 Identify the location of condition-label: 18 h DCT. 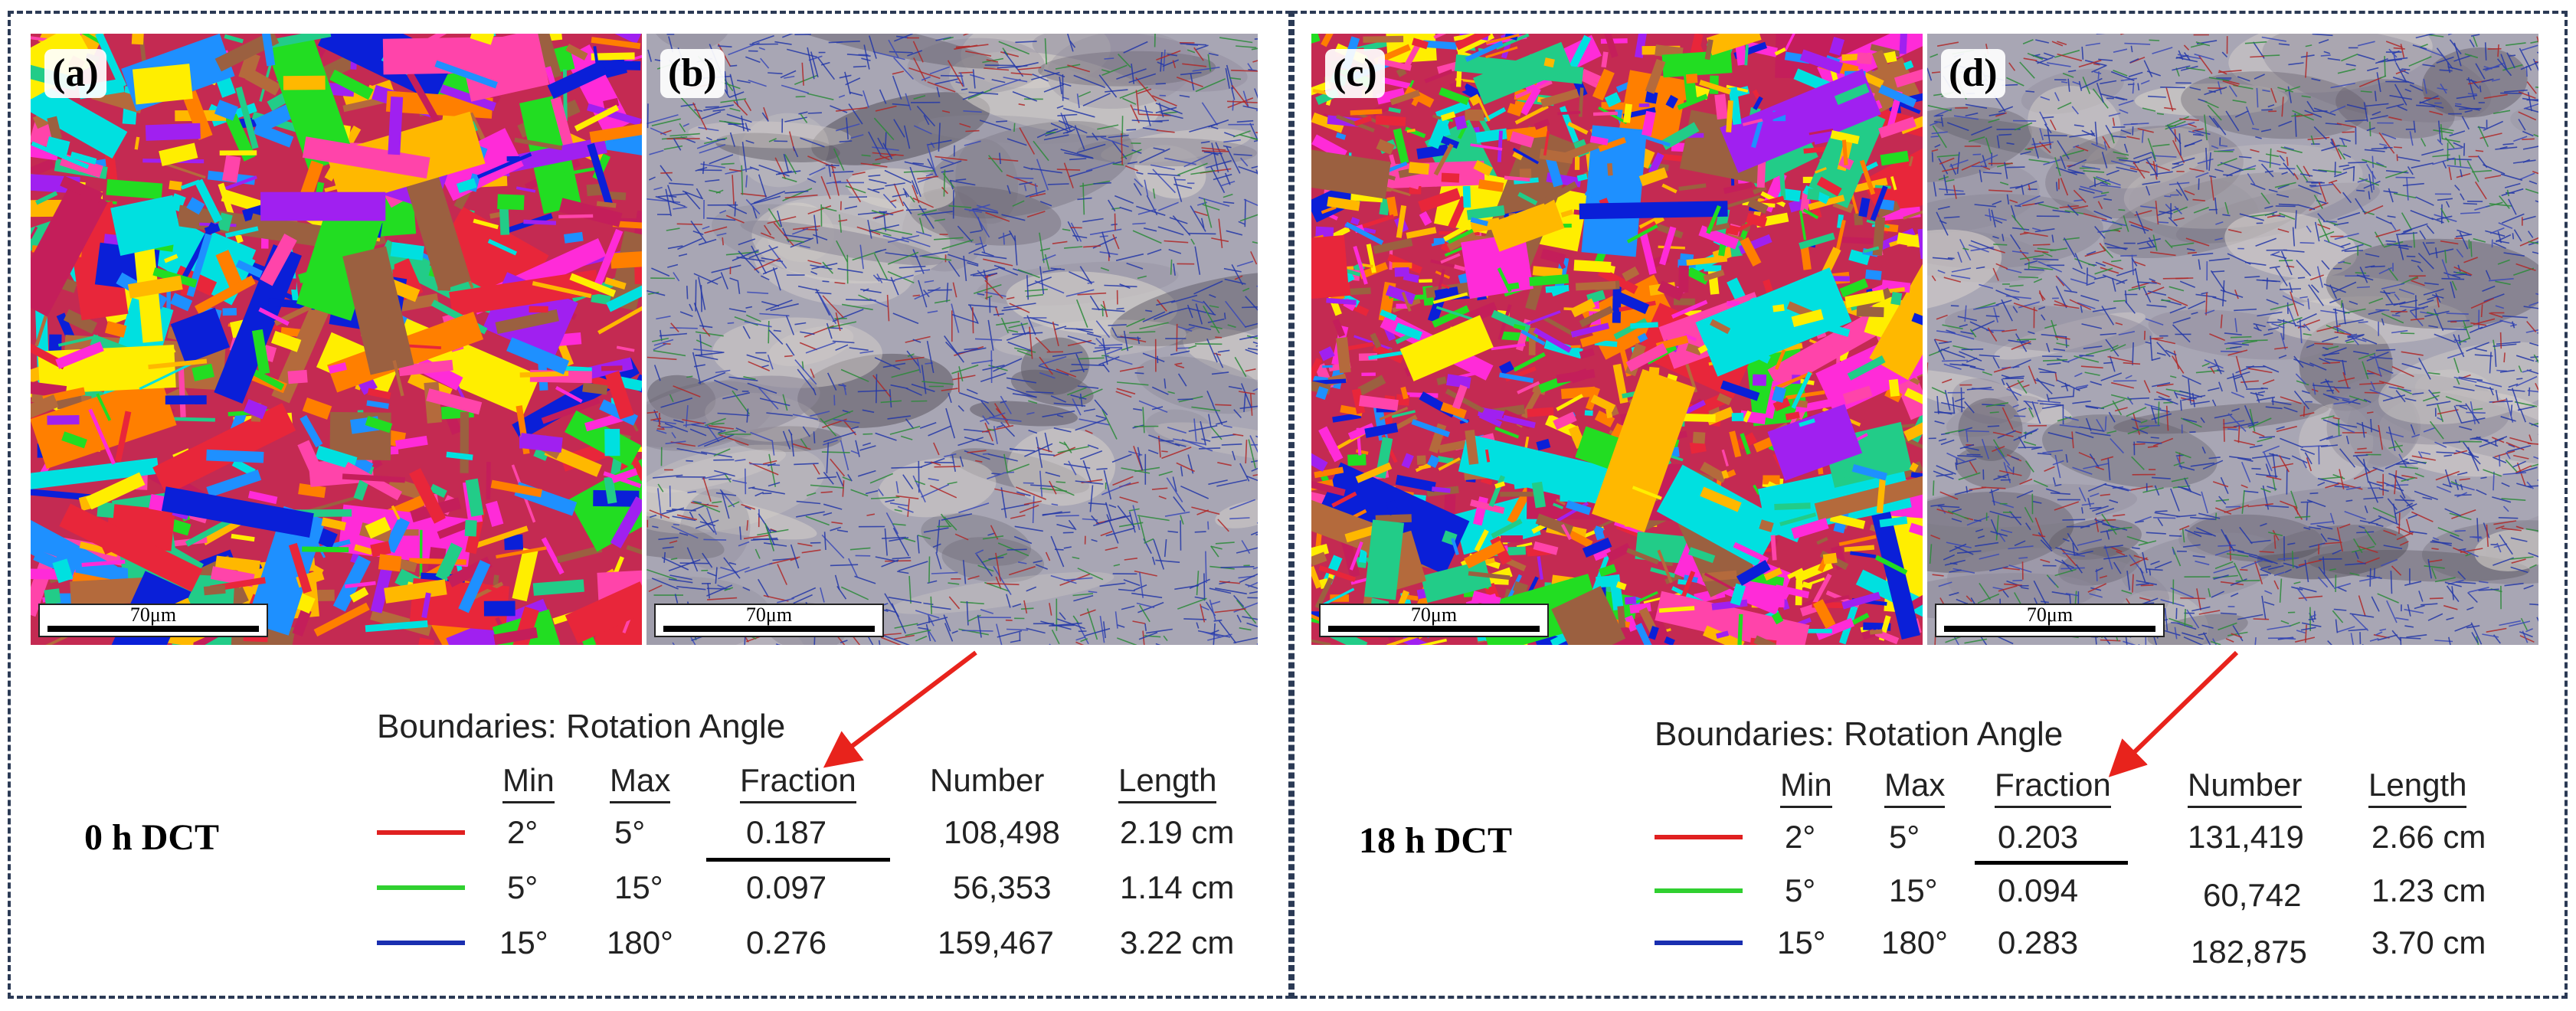
(1436, 840).